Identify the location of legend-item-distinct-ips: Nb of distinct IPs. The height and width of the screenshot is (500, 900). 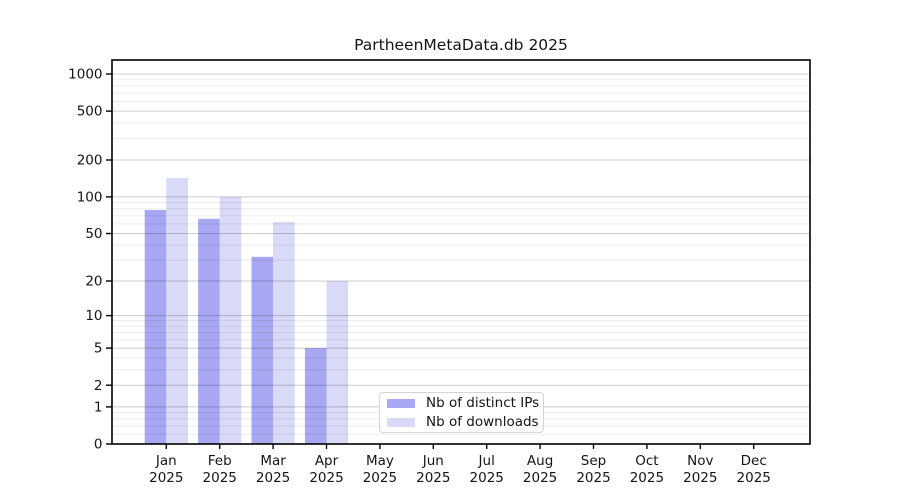
(463, 403).